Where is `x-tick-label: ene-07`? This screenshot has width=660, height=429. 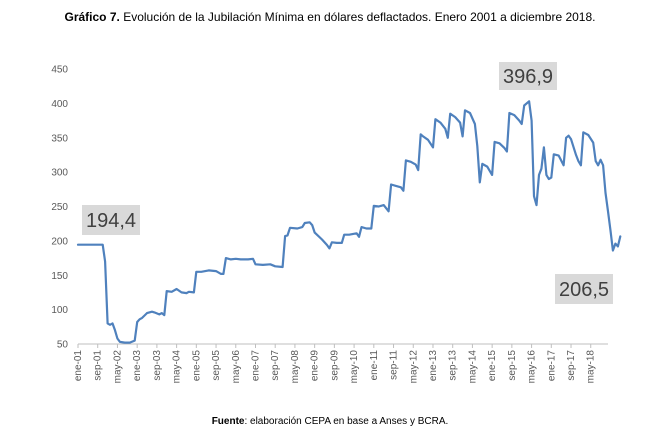
x-tick-label: ene-07 is located at coordinates (255, 366).